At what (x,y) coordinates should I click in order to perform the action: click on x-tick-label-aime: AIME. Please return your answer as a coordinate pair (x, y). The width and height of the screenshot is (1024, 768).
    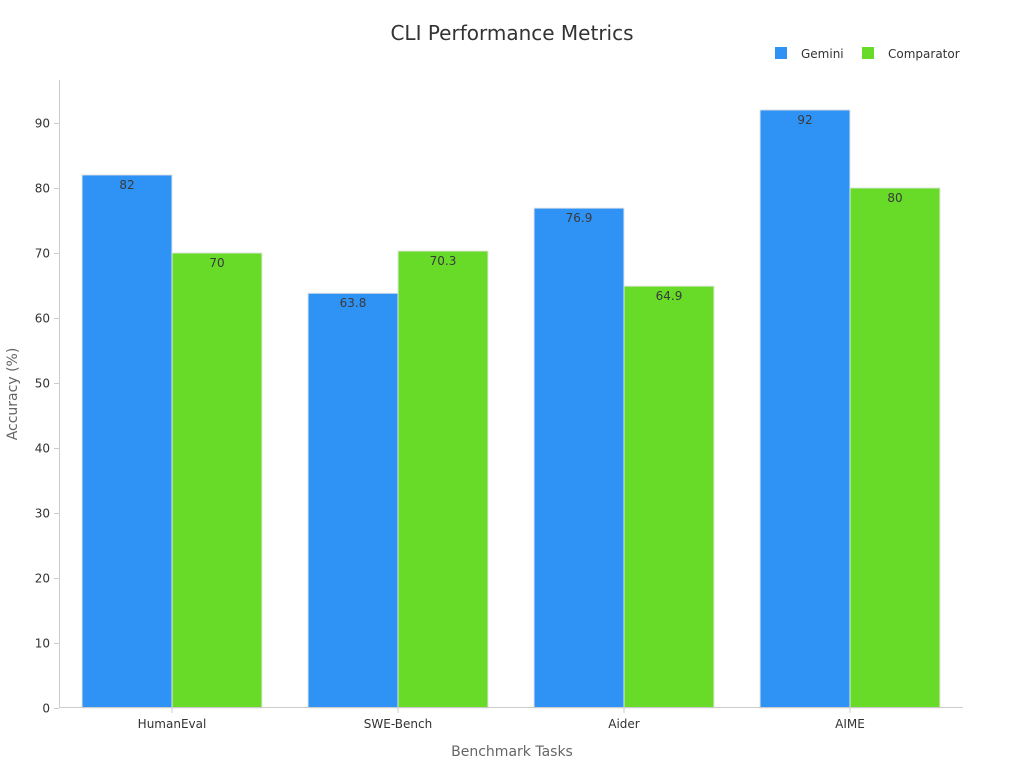
    Looking at the image, I should click on (850, 724).